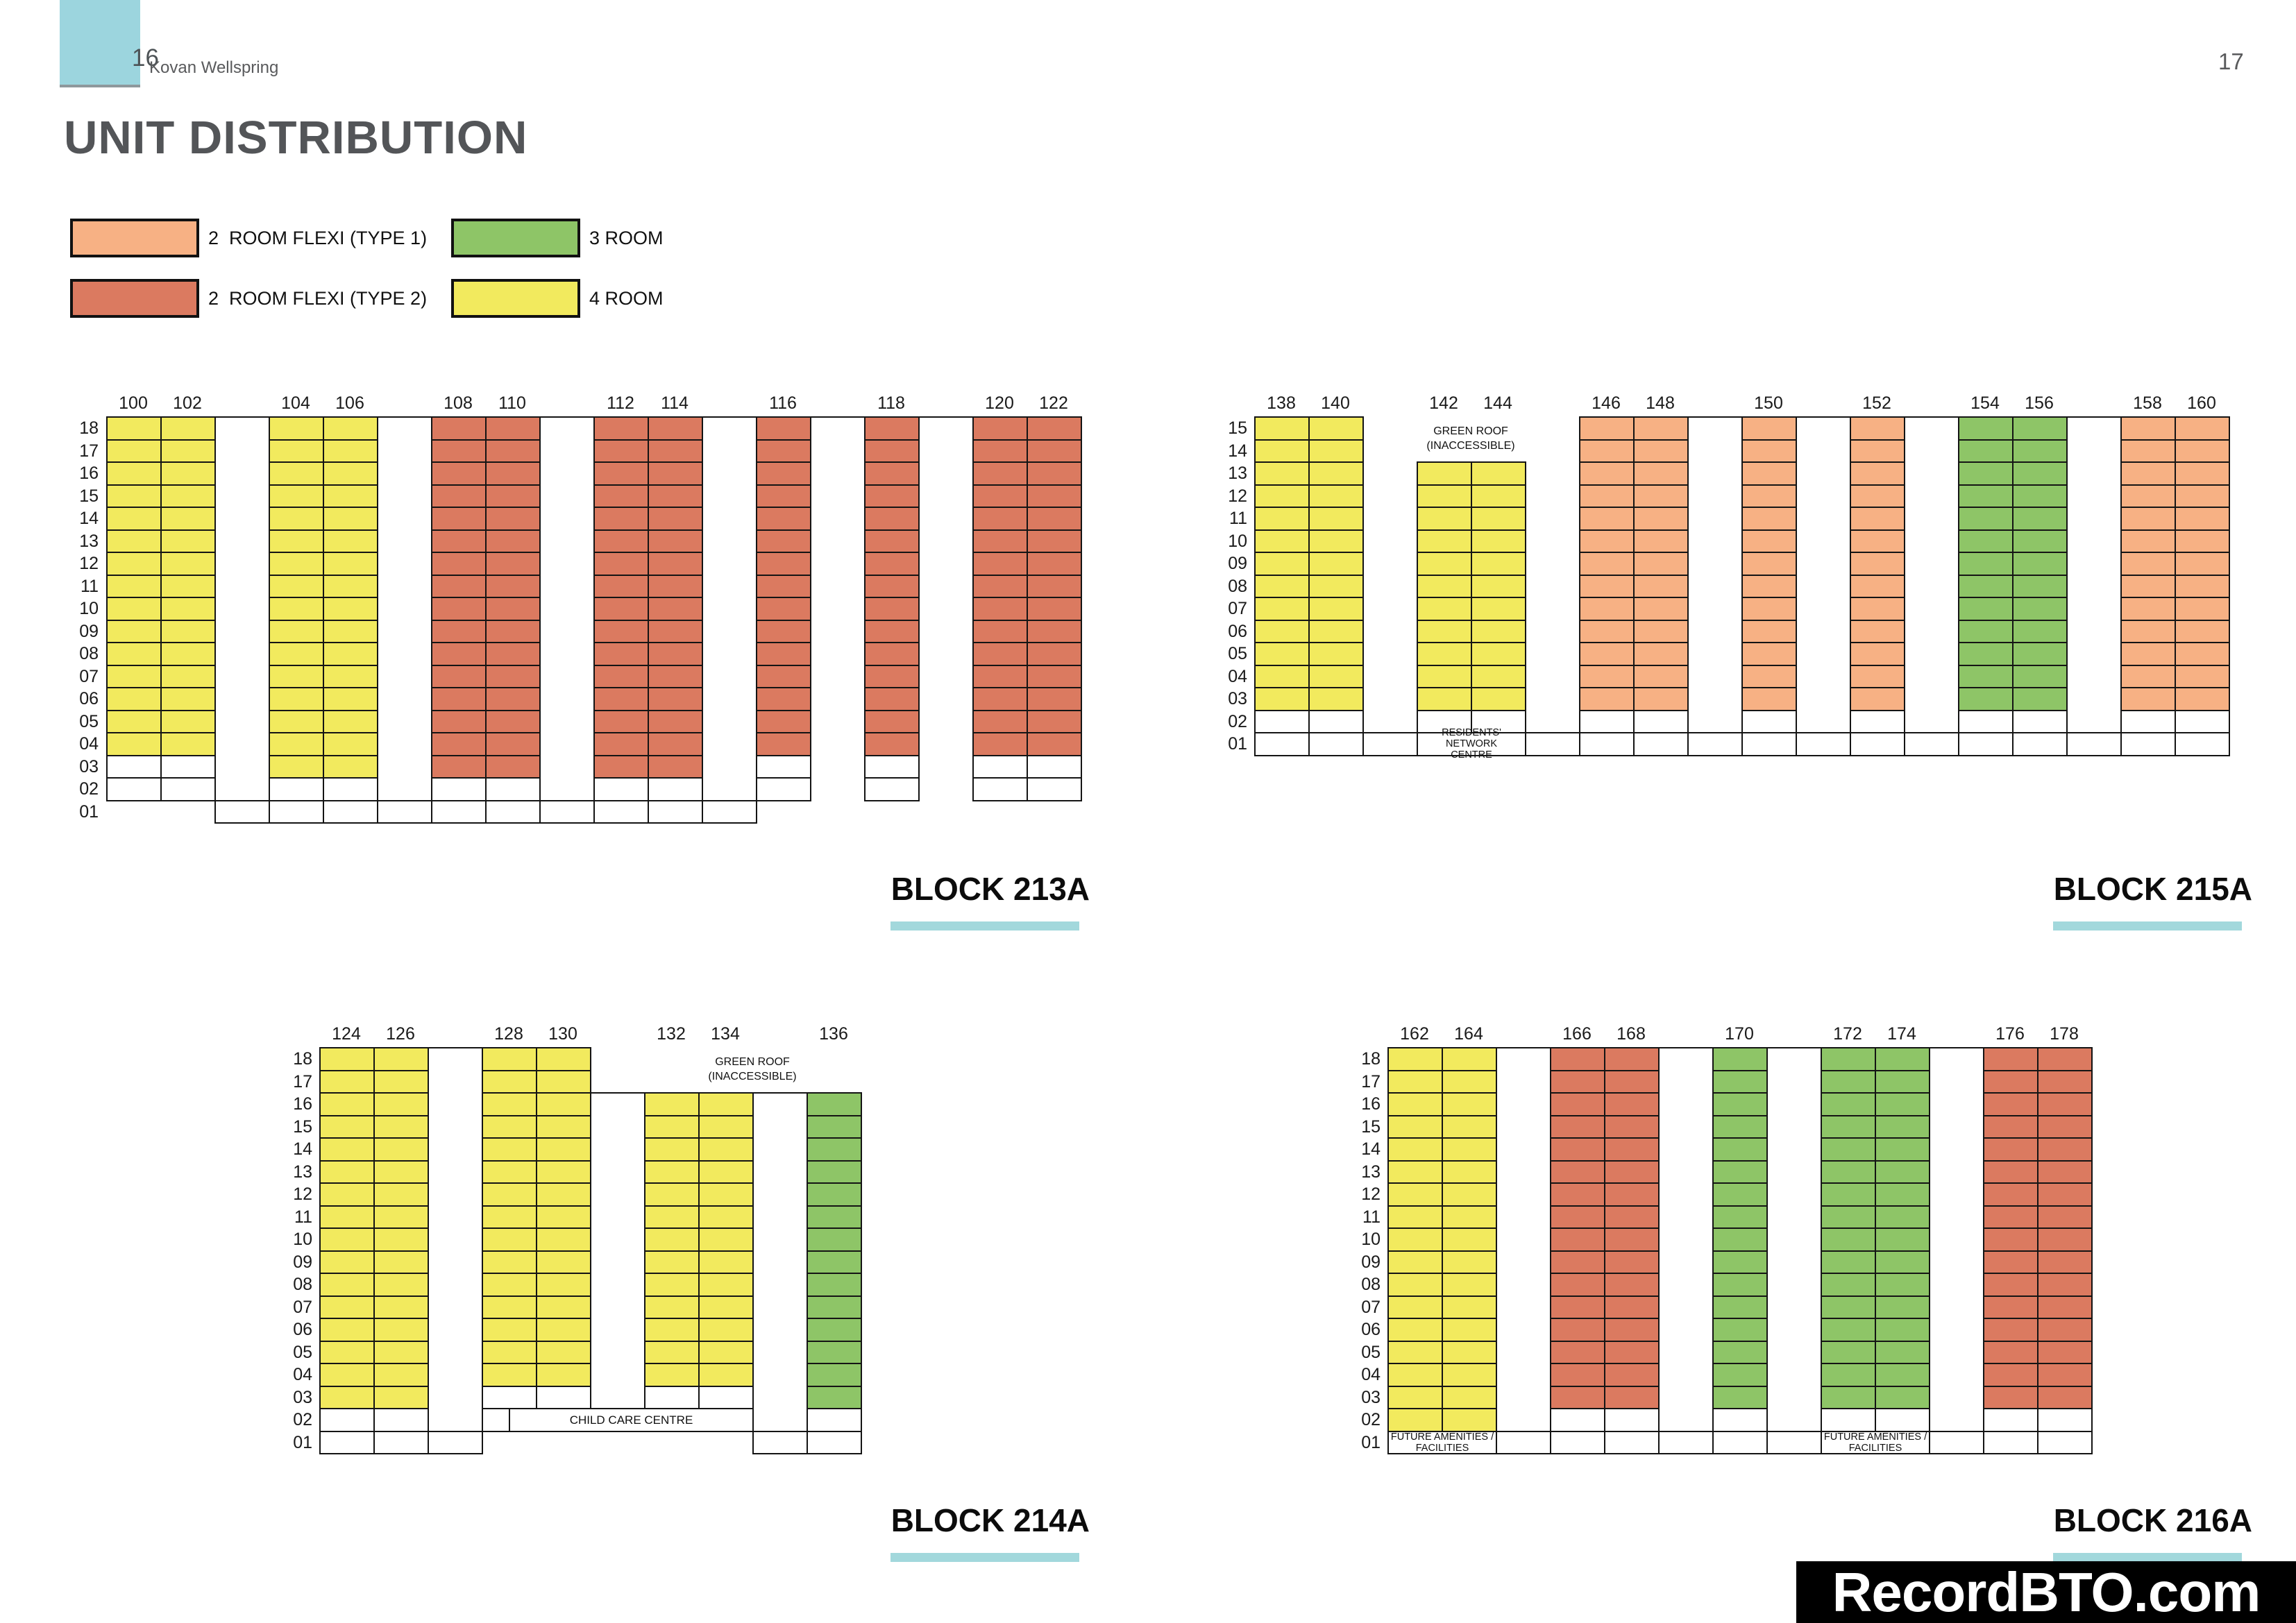  Describe the element at coordinates (2152, 889) in the screenshot. I see `block-title: BLOCK 215A` at that location.